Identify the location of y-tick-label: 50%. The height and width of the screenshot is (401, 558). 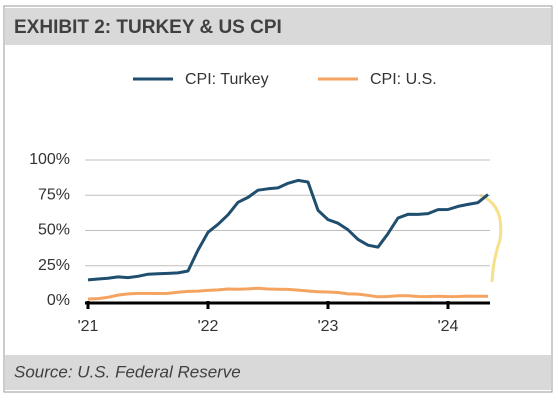
(54, 230).